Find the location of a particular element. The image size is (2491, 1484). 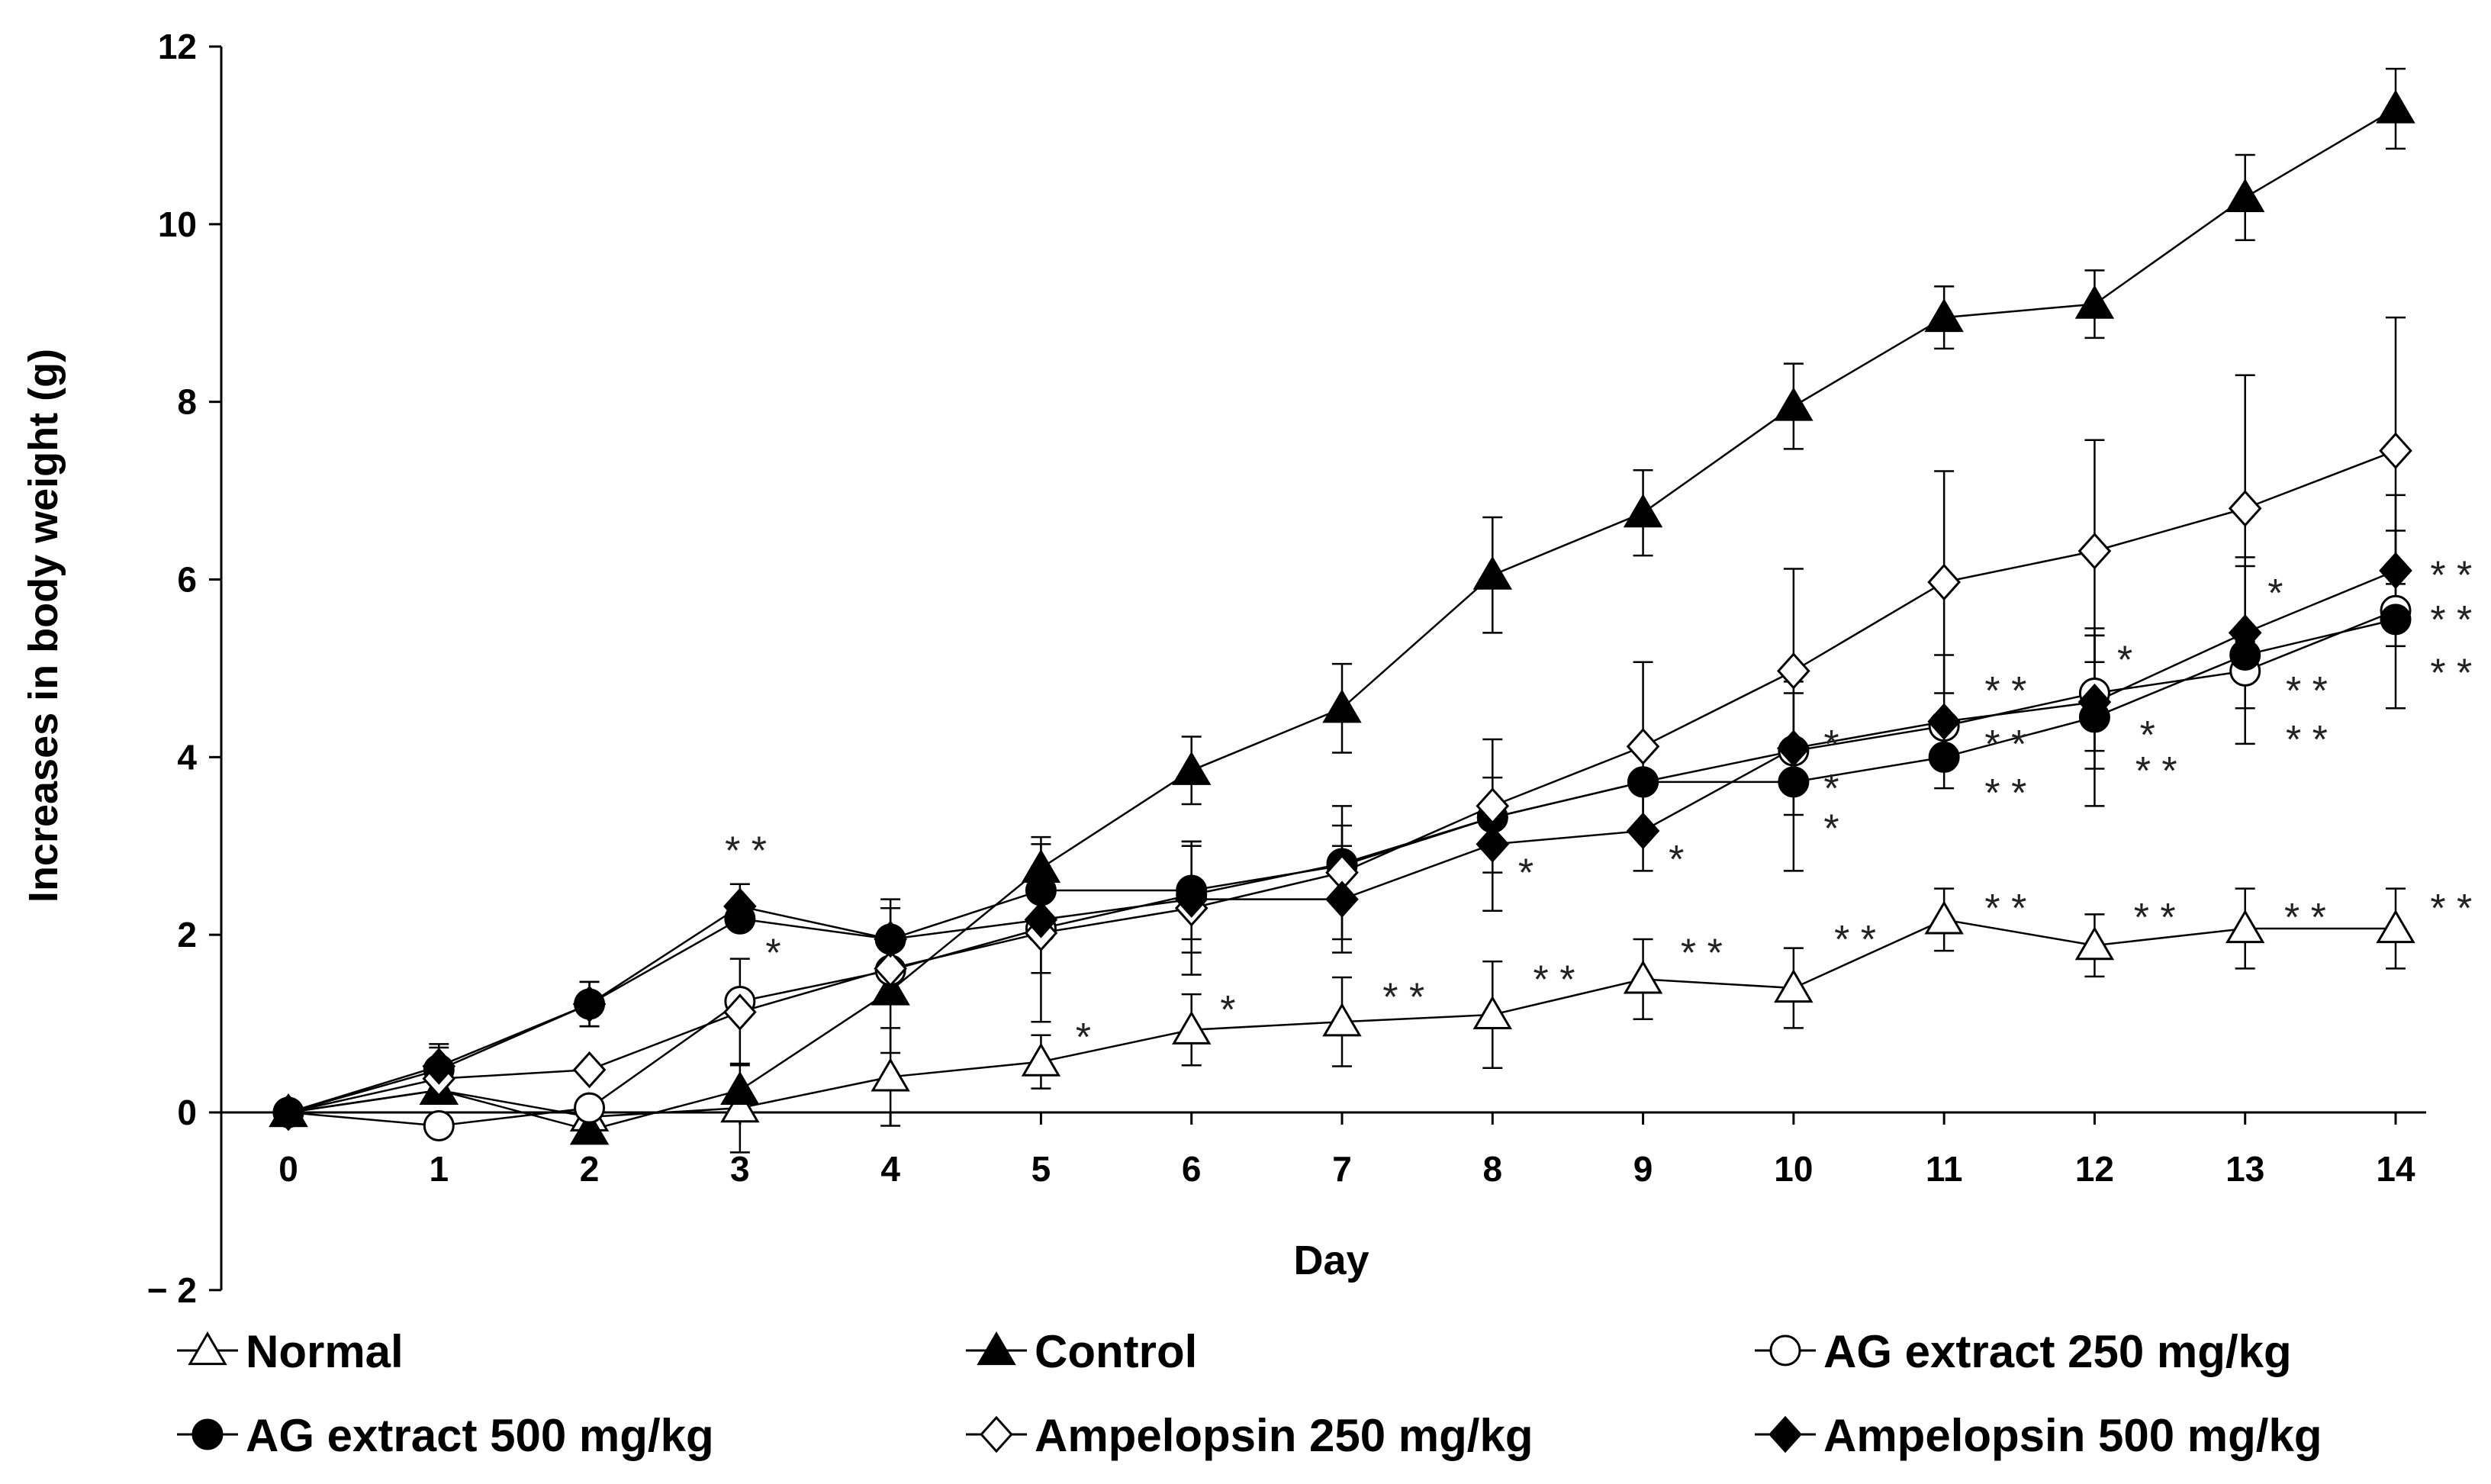

x-tick-label: 1 is located at coordinates (439, 1169).